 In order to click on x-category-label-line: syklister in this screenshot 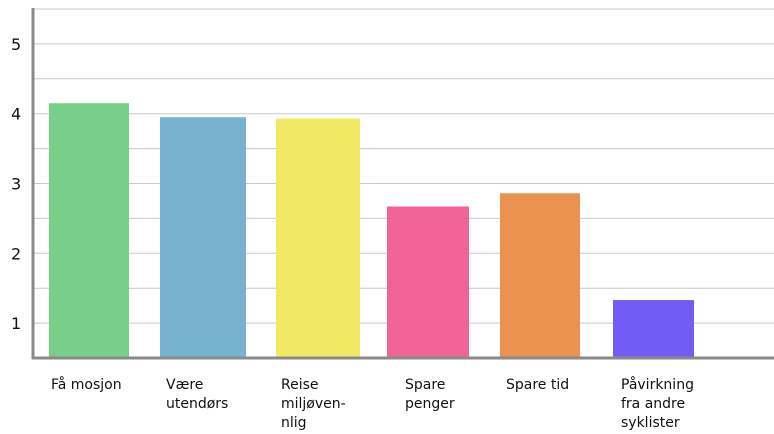, I will do `click(650, 423)`.